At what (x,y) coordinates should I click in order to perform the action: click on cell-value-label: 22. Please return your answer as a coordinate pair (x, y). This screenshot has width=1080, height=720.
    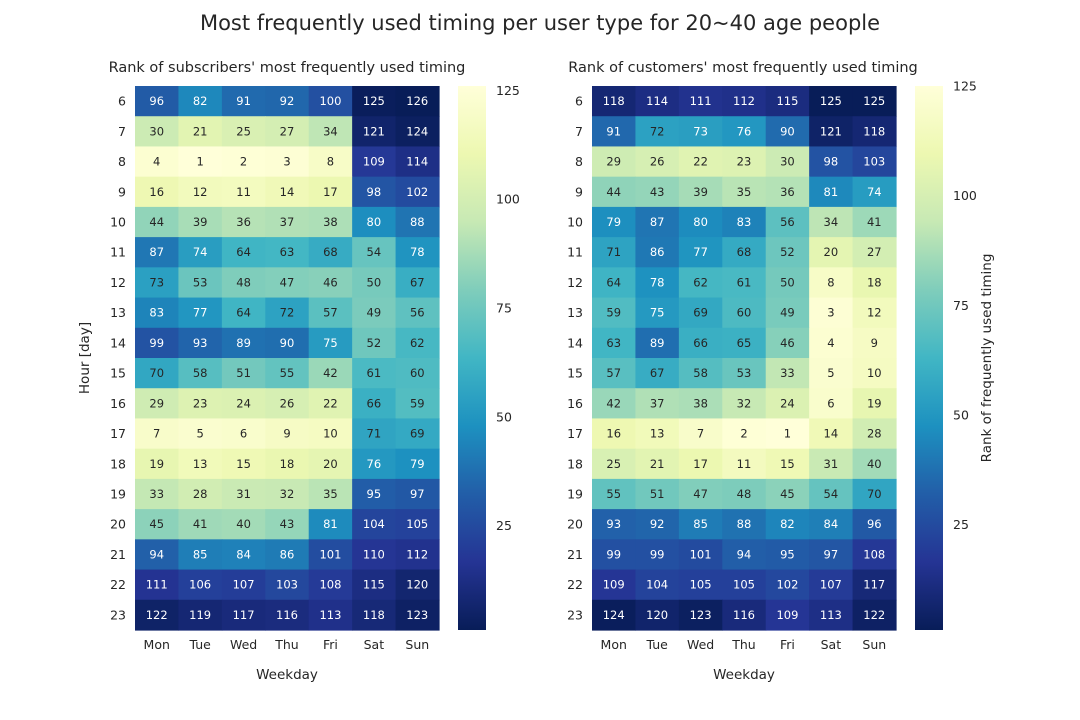
    Looking at the image, I should click on (700, 162).